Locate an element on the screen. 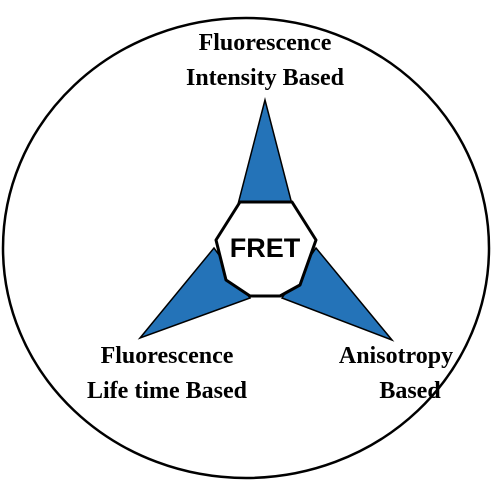  center-label: FRET is located at coordinates (265, 248).